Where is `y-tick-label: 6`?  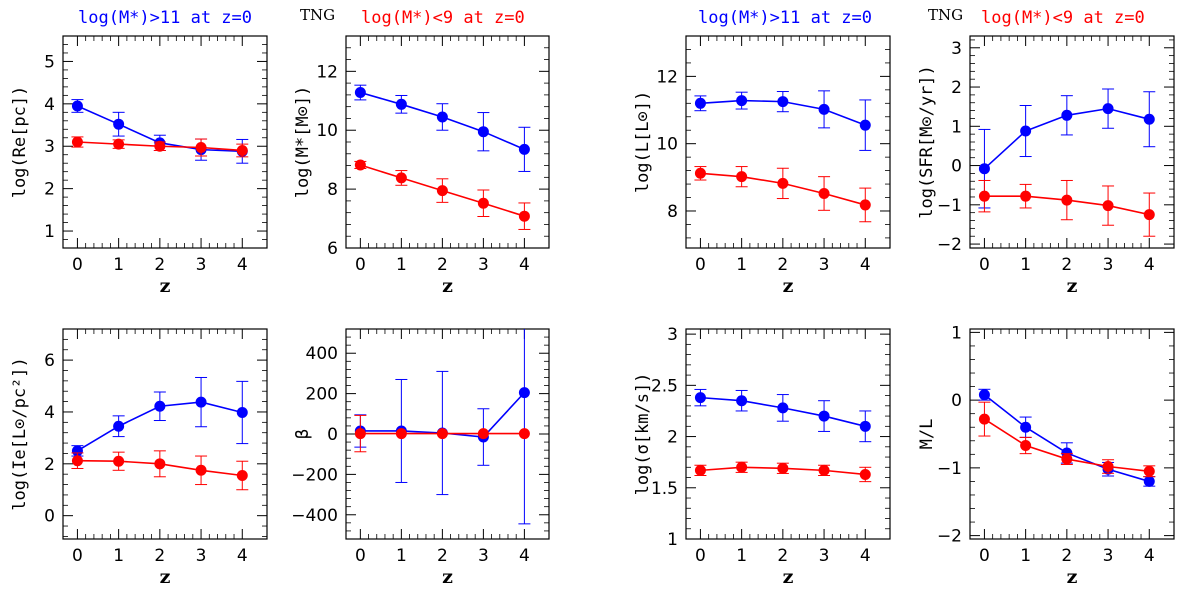 y-tick-label: 6 is located at coordinates (49, 361).